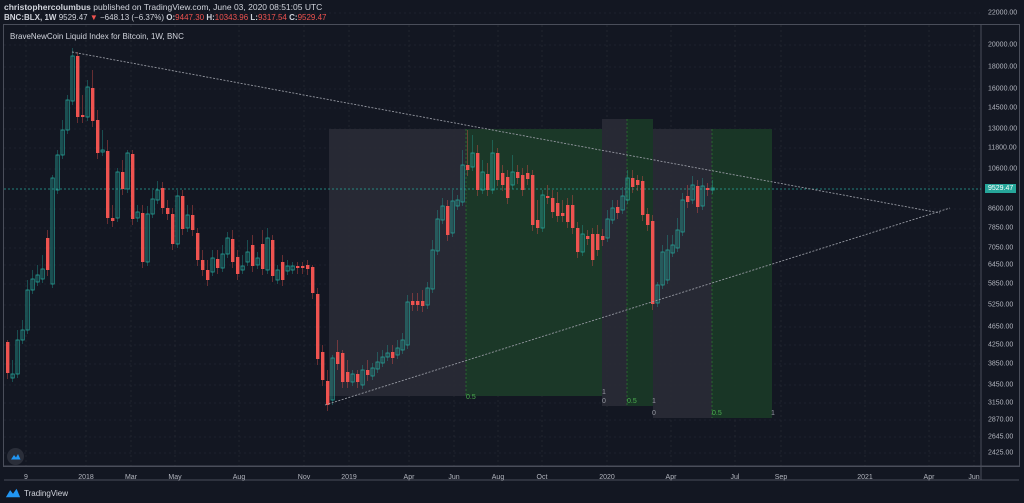  I want to click on price-tick-label: 18000.00, so click(1003, 67).